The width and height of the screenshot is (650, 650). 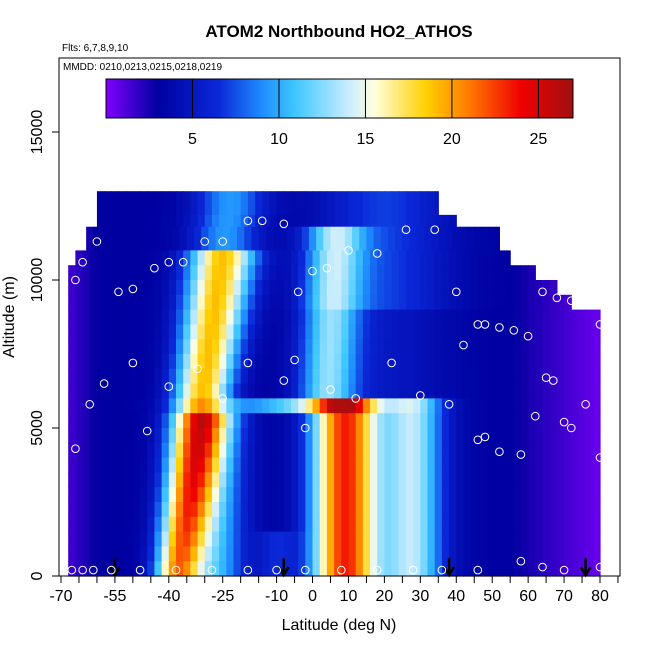 What do you see at coordinates (168, 596) in the screenshot?
I see `x-tick-label: -40` at bounding box center [168, 596].